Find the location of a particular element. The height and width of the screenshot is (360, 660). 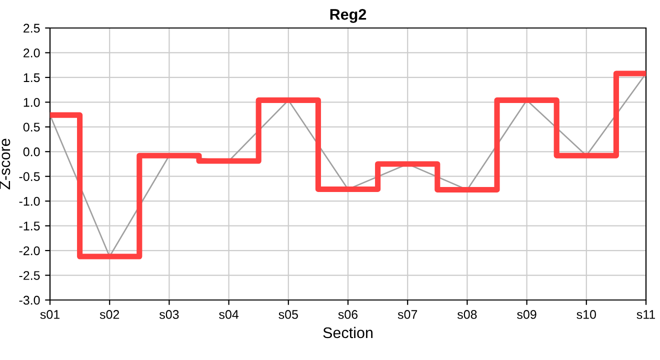

y-tick-label: 1.0 is located at coordinates (32, 102).